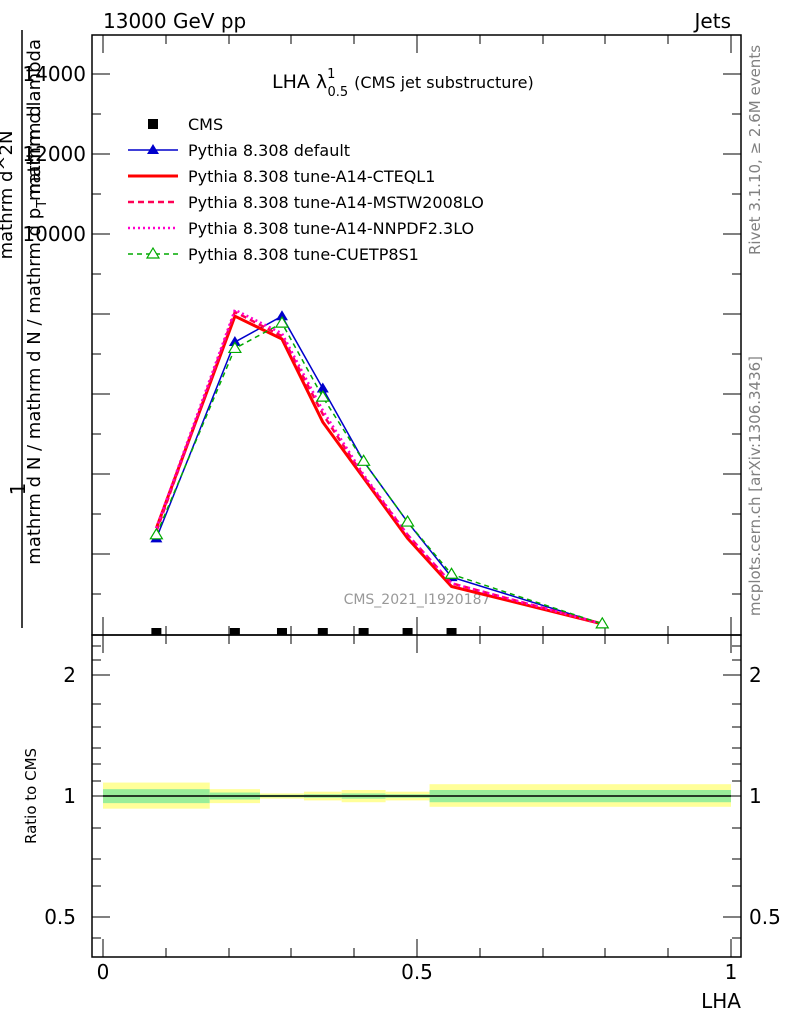 The width and height of the screenshot is (786, 1024). Describe the element at coordinates (755, 486) in the screenshot. I see `mcplots-label: mcplots.cern.ch [arXiv:1306.3436]` at that location.